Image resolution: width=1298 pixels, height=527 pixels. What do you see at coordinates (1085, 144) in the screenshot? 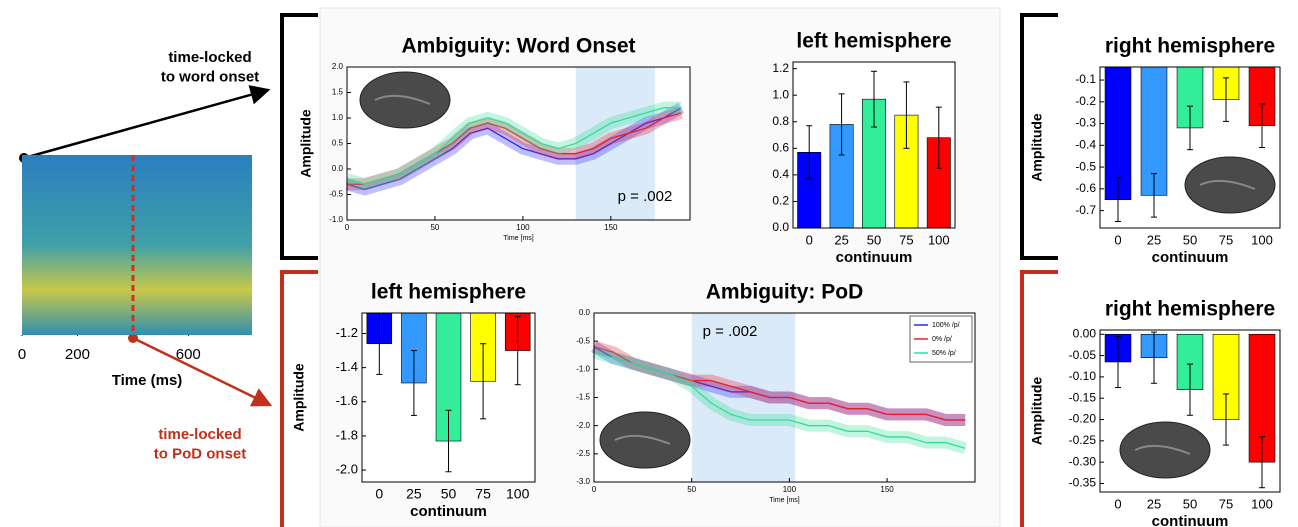
I see `y-tick-label: -0.4` at bounding box center [1085, 144].